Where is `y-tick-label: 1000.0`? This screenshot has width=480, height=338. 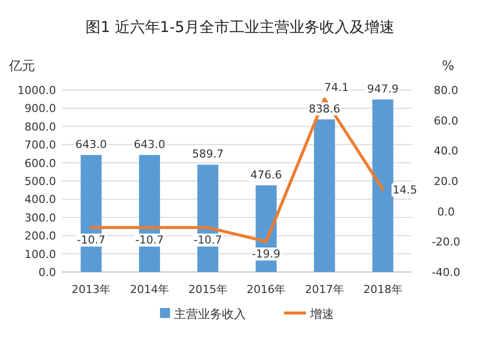 y-tick-label: 1000.0 is located at coordinates (37, 90).